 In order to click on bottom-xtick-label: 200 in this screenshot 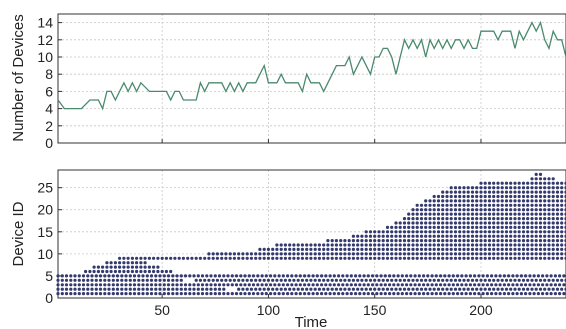, I will do `click(481, 310)`.